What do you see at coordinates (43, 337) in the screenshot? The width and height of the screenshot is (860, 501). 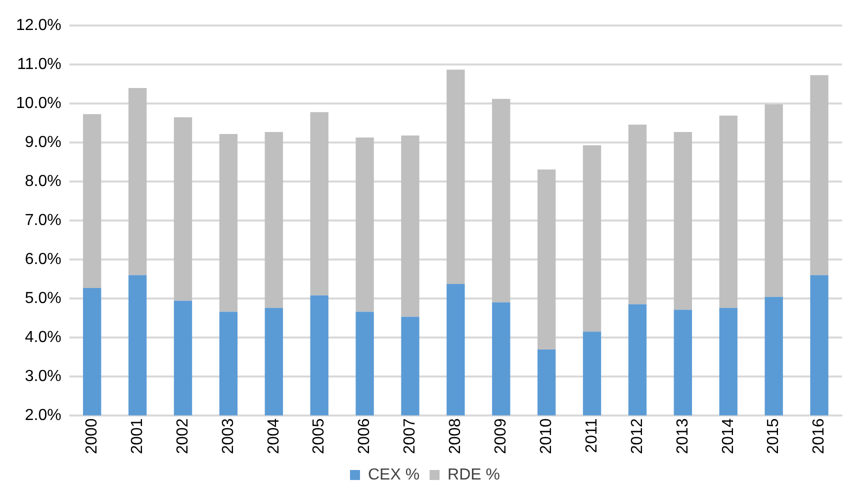 I see `y-tick-label: 4.0%` at bounding box center [43, 337].